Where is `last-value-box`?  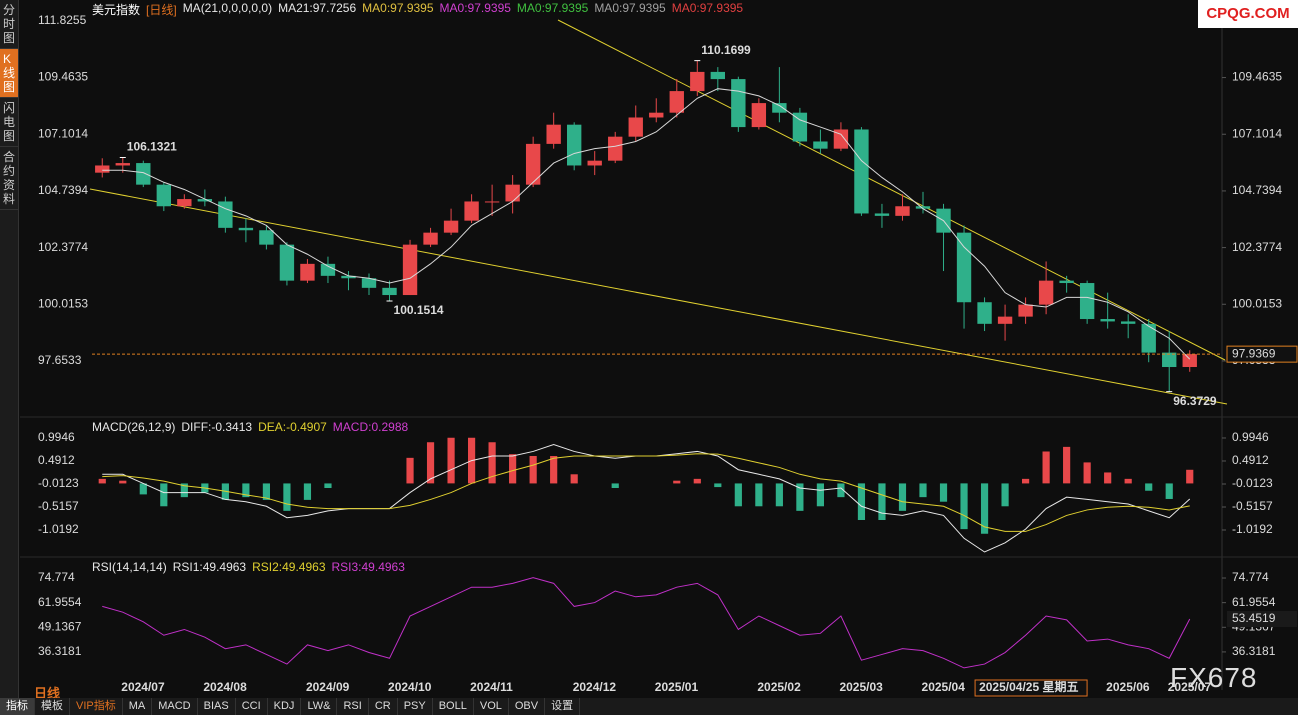
last-value-box is located at coordinates (1262, 618).